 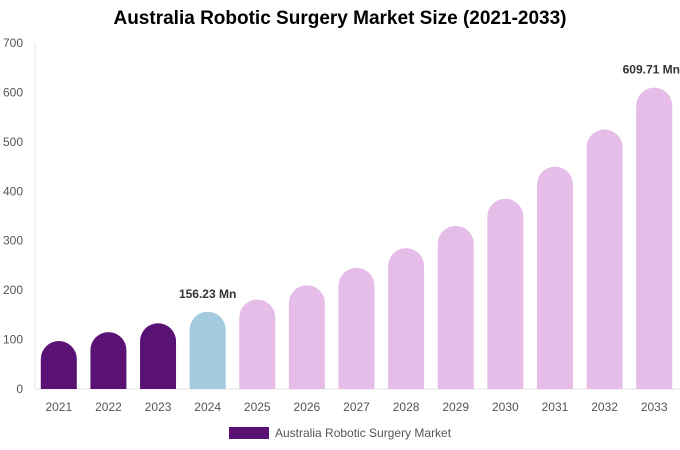 I want to click on bar-2025, so click(x=257, y=344).